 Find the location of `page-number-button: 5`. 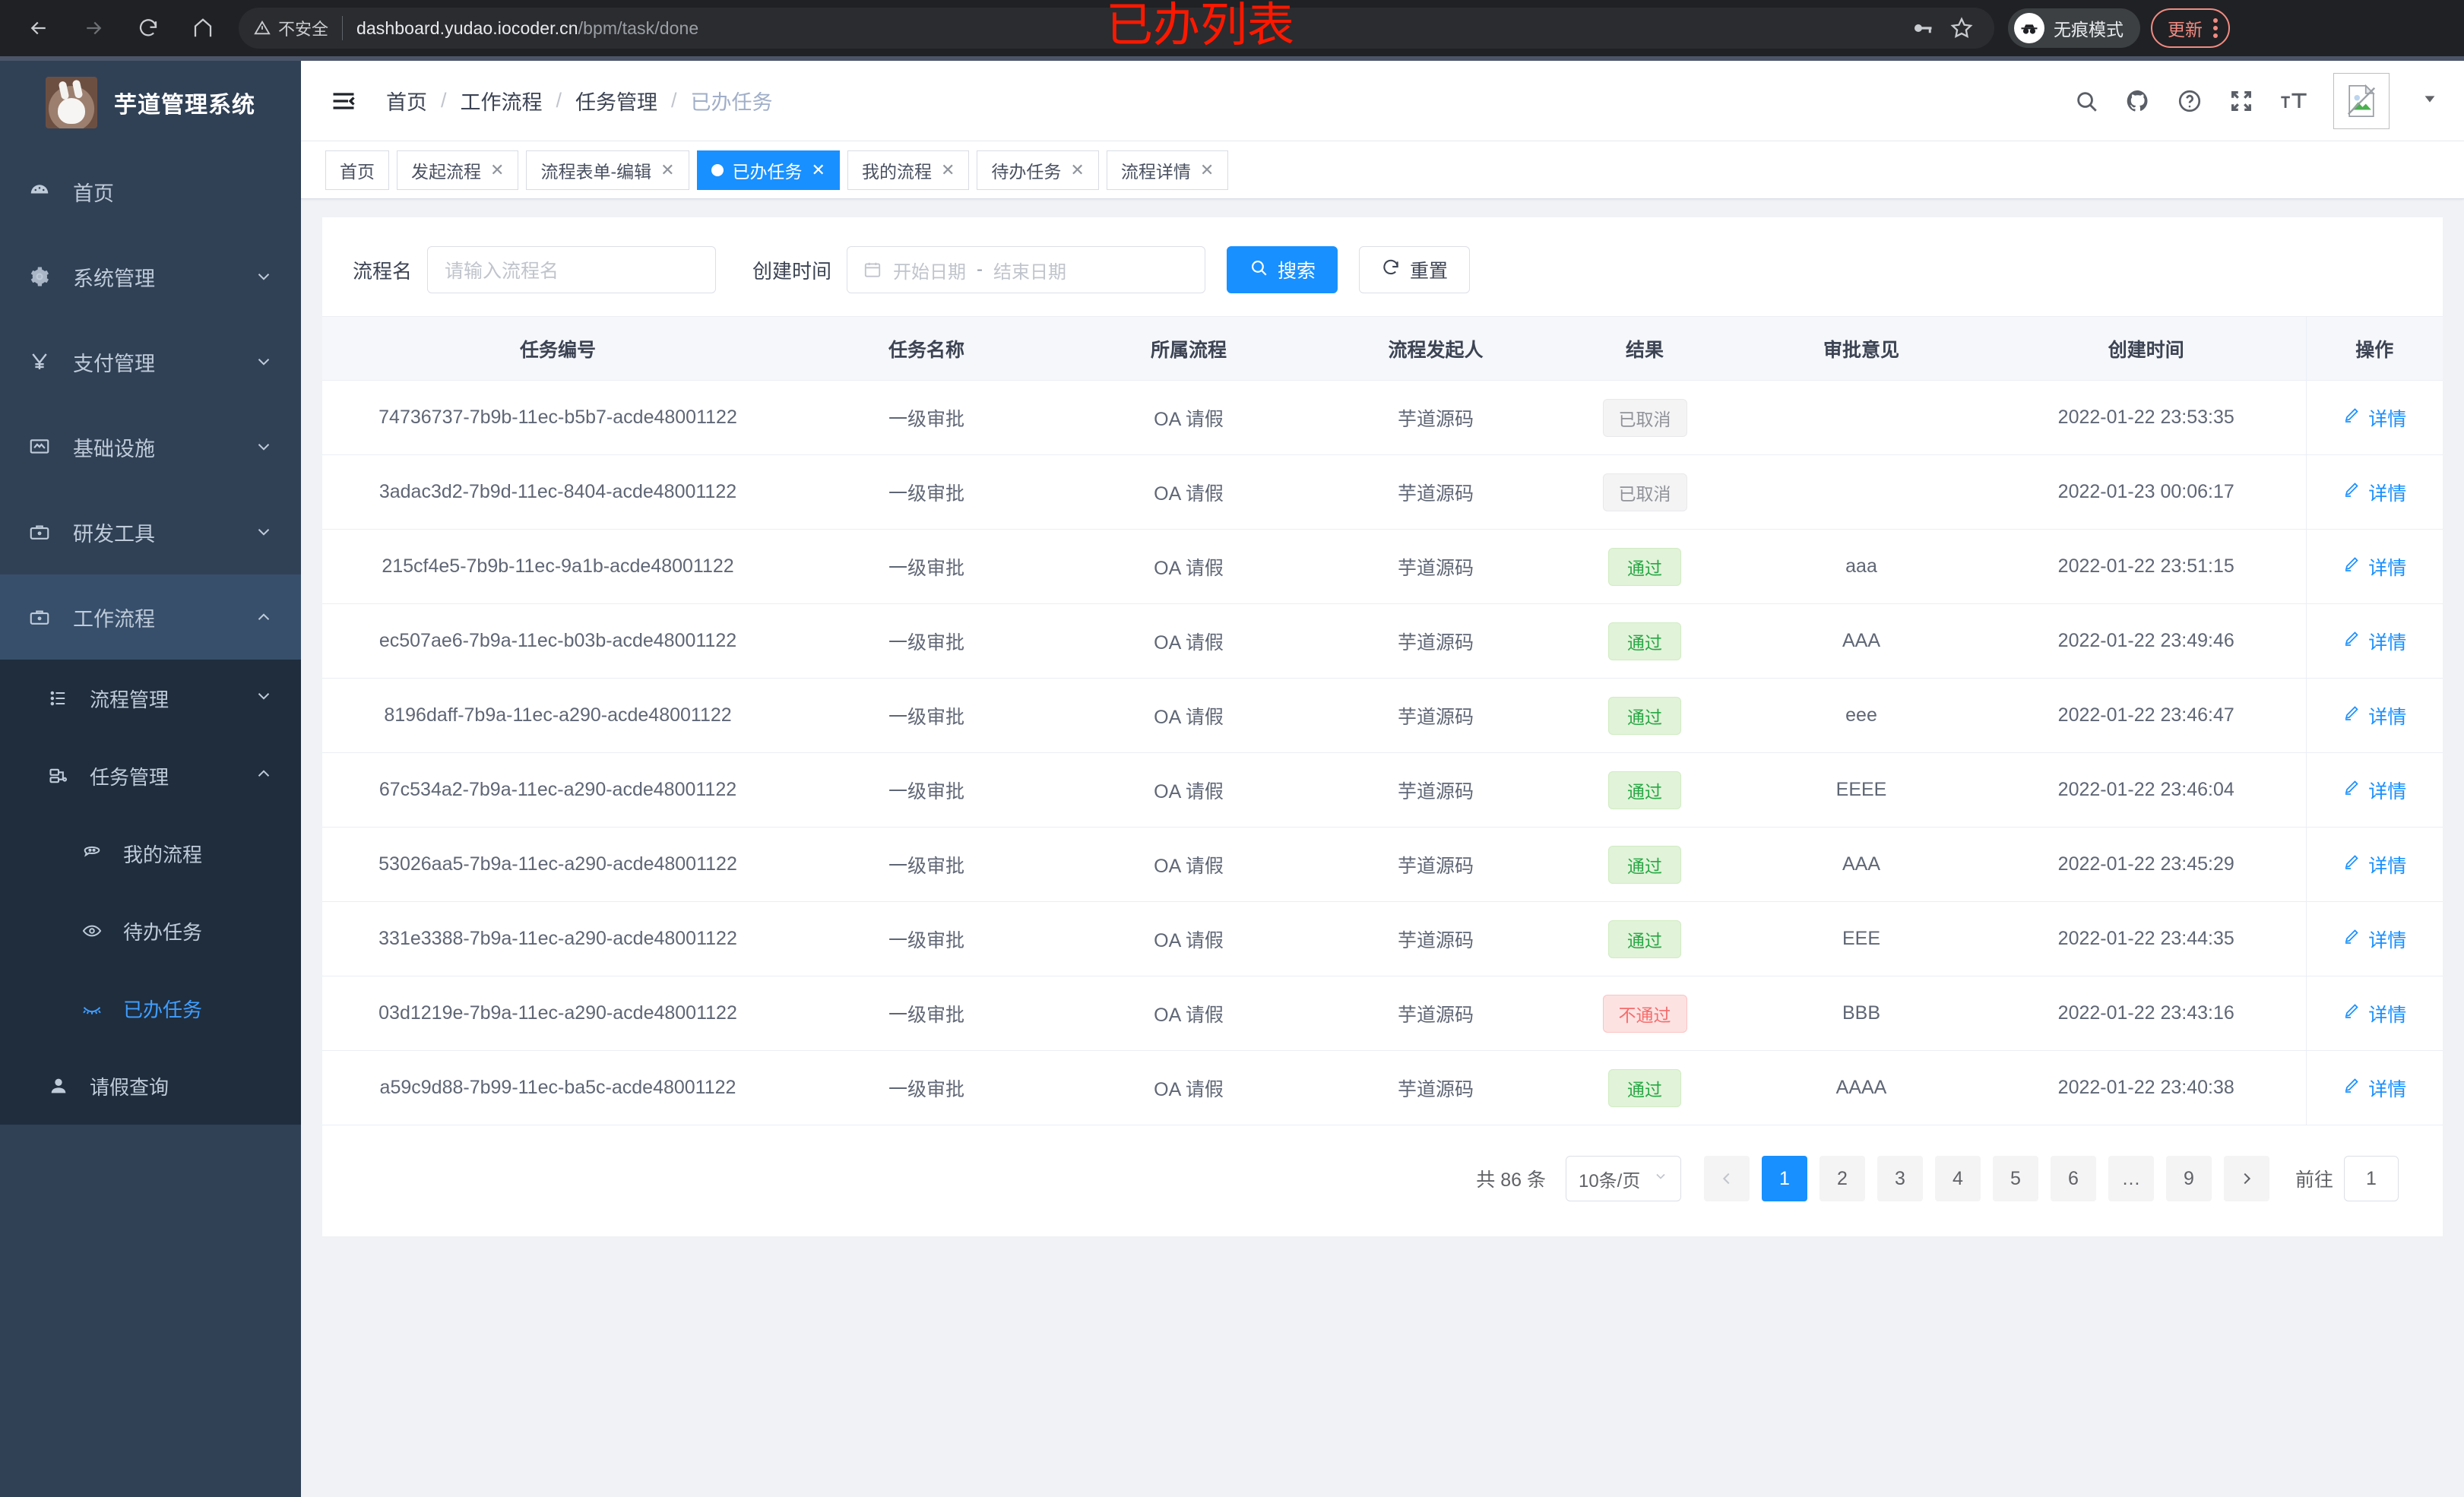

page-number-button: 5 is located at coordinates (2015, 1178).